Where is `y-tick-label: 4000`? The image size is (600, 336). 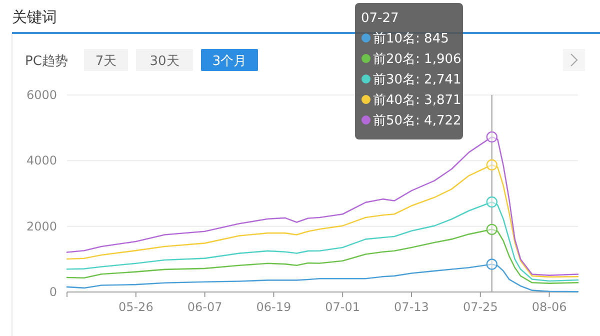 y-tick-label: 4000 is located at coordinates (41, 161).